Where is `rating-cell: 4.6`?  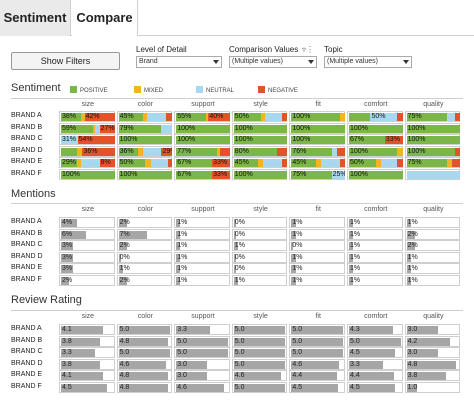 rating-cell: 4.6 is located at coordinates (202, 387).